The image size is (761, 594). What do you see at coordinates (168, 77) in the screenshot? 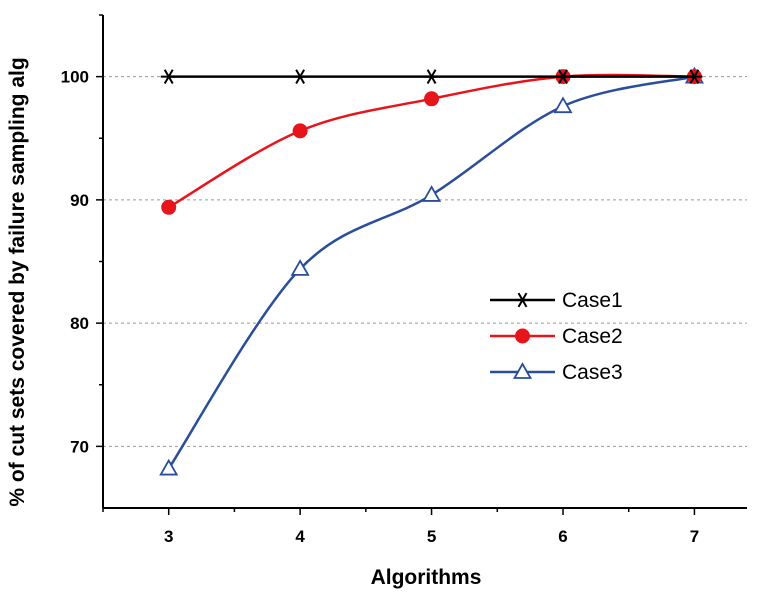
I see `point-case1-x3` at bounding box center [168, 77].